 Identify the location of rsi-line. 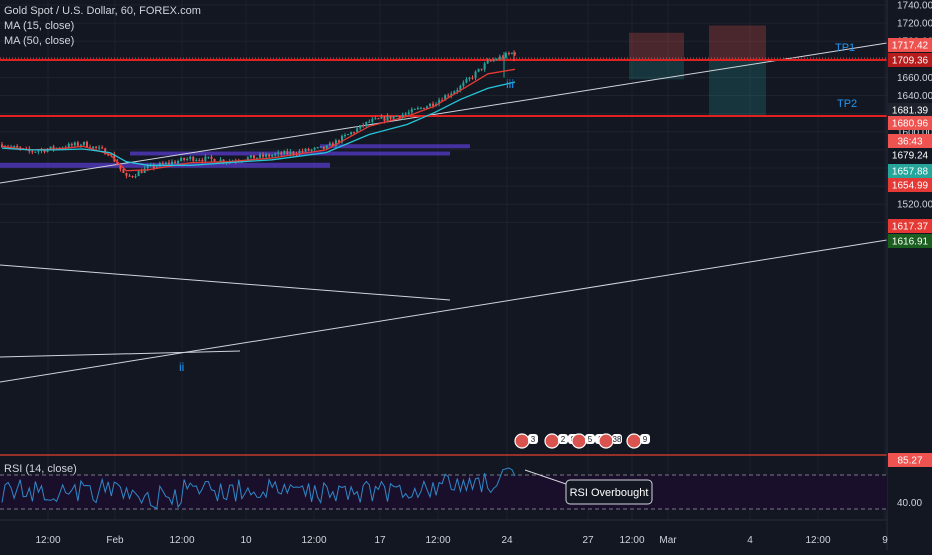
(258, 488).